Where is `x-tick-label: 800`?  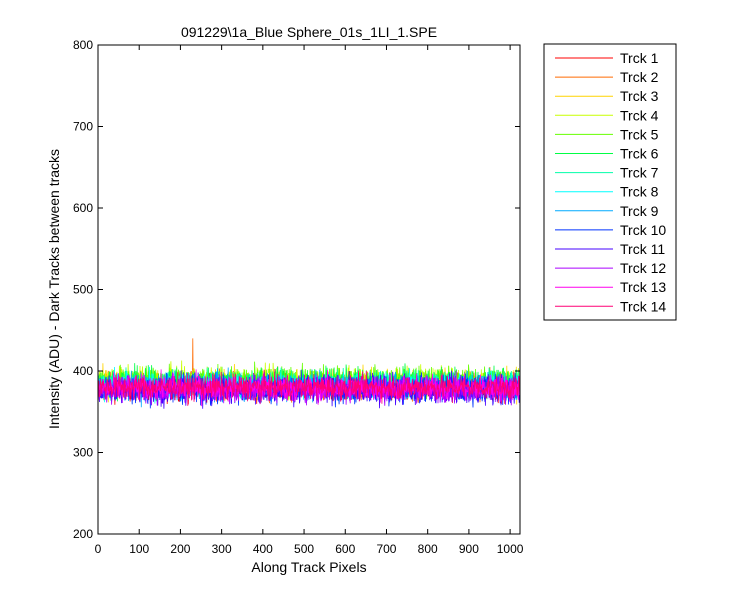
x-tick-label: 800 is located at coordinates (428, 549).